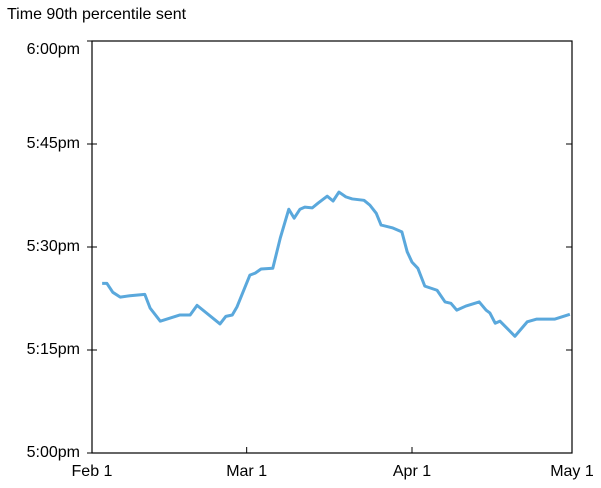 This screenshot has height=488, width=601. Describe the element at coordinates (53, 349) in the screenshot. I see `y-tick-label: 5:15pm` at that location.